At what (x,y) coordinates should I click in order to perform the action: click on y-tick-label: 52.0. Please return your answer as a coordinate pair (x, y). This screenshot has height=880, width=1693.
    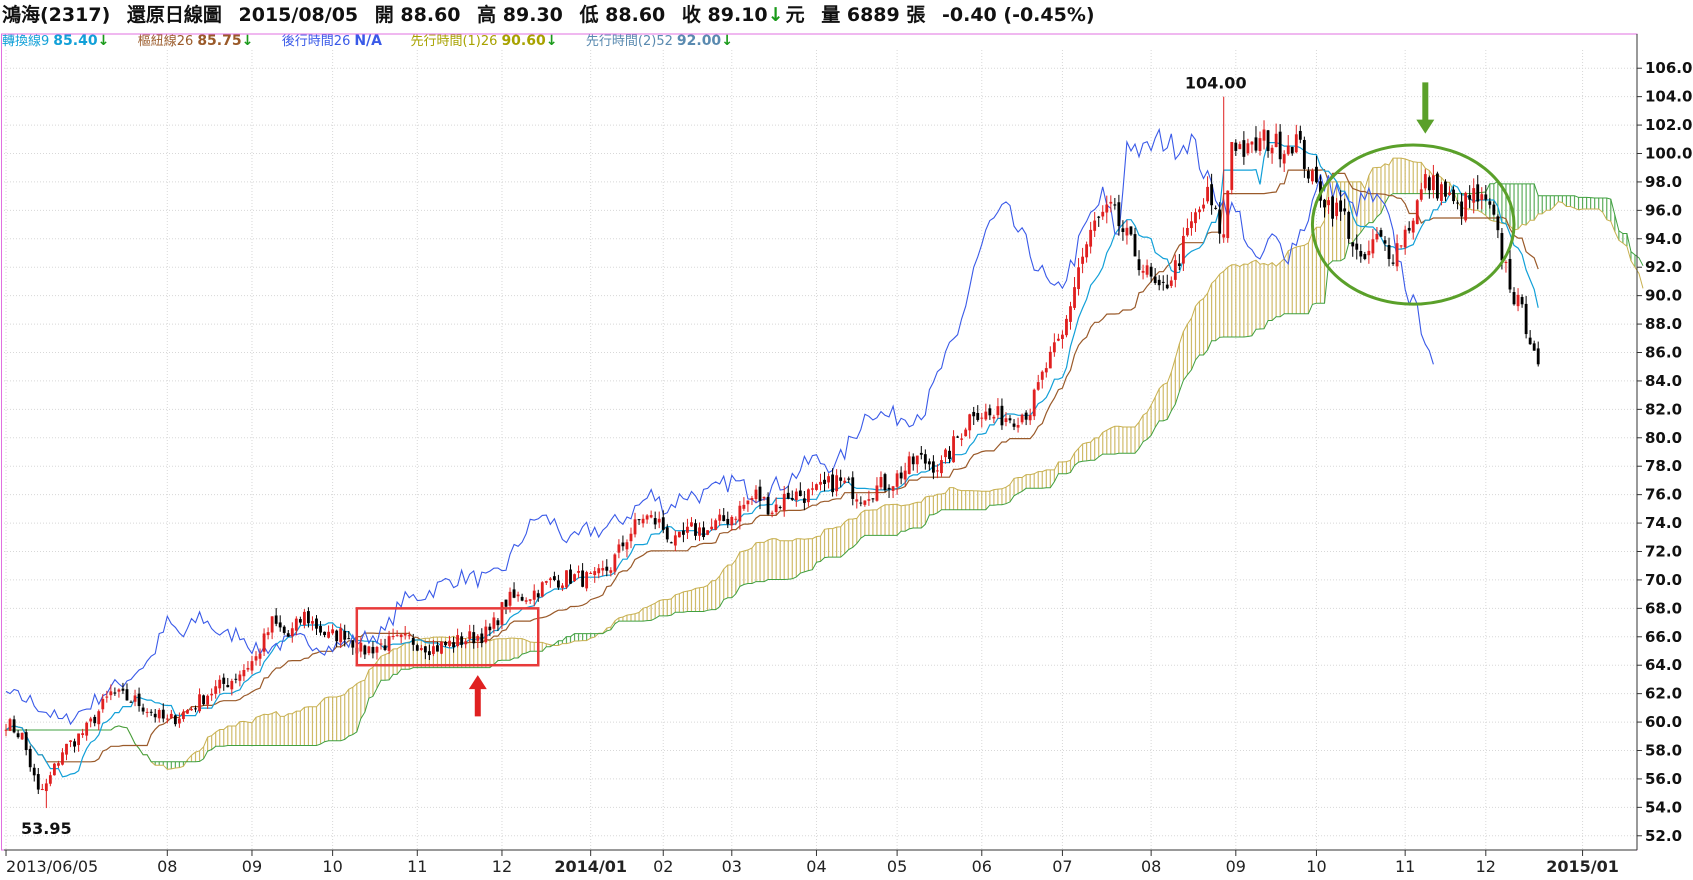
    Looking at the image, I should click on (1663, 836).